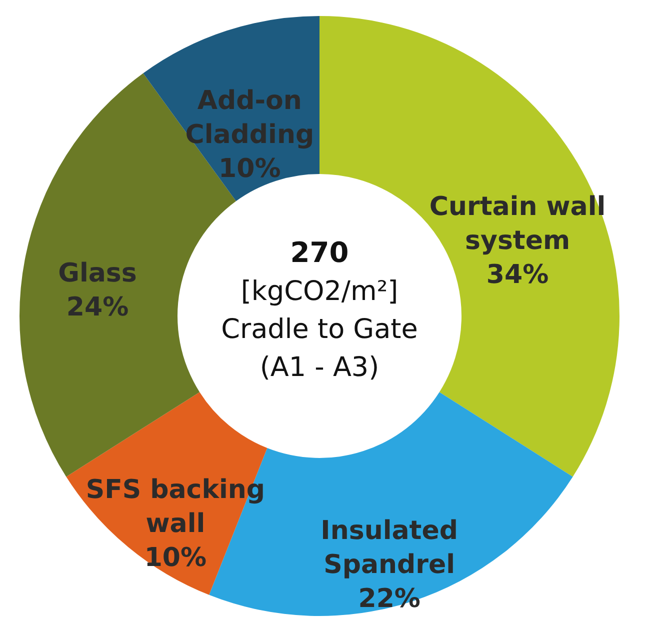  What do you see at coordinates (319, 329) in the screenshot?
I see `text: Cradle to Gate` at bounding box center [319, 329].